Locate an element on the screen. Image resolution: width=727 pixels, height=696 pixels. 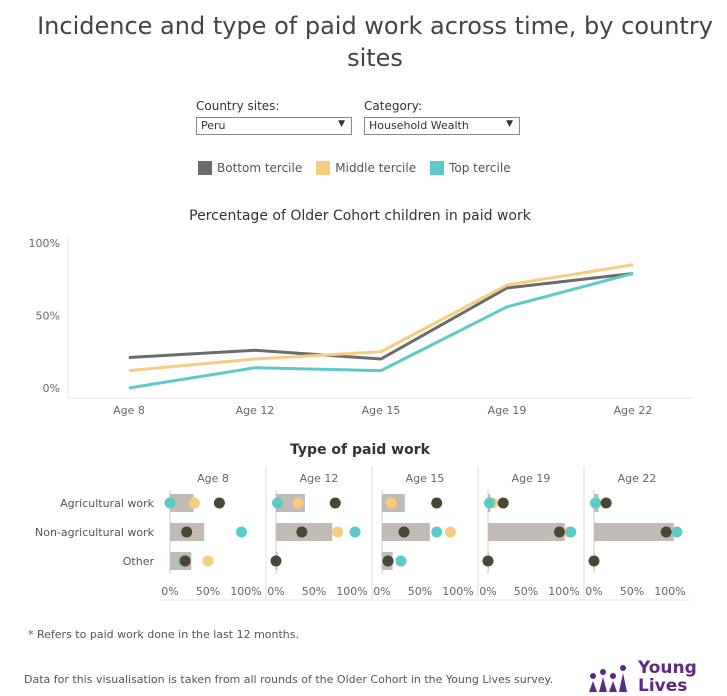
panel-header: Age 19 is located at coordinates (531, 478).